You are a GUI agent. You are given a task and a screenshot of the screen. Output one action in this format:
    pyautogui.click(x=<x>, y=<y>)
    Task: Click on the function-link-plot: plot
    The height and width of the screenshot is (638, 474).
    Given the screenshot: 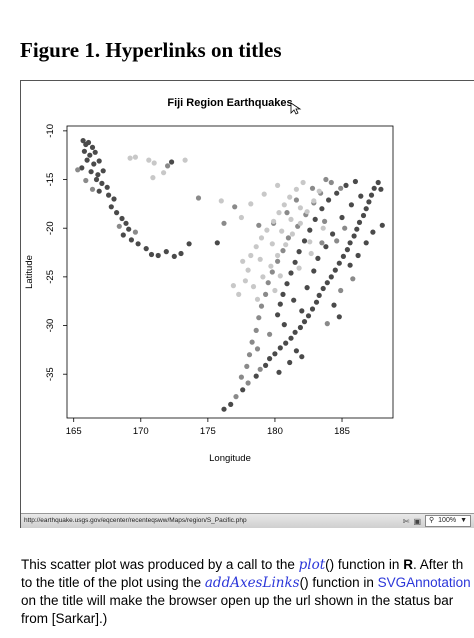 What is the action you would take?
    pyautogui.click(x=312, y=565)
    